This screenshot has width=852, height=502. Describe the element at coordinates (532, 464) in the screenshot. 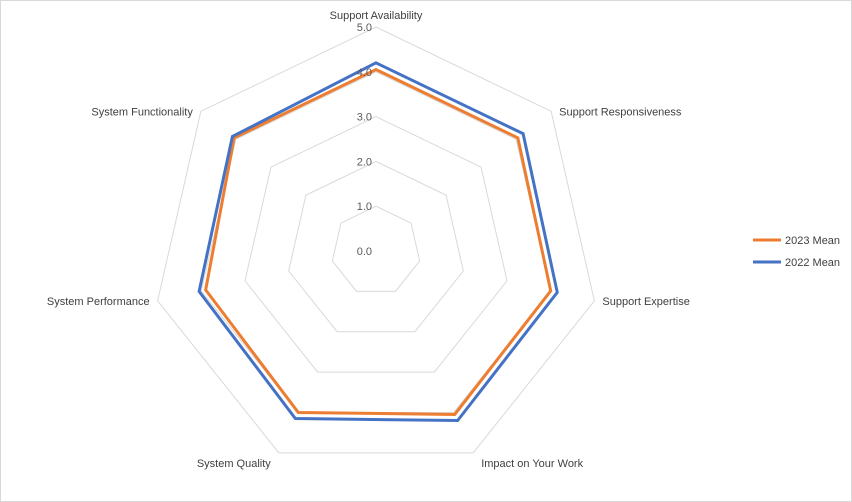

I see `category-label: Impact on Your Work` at that location.